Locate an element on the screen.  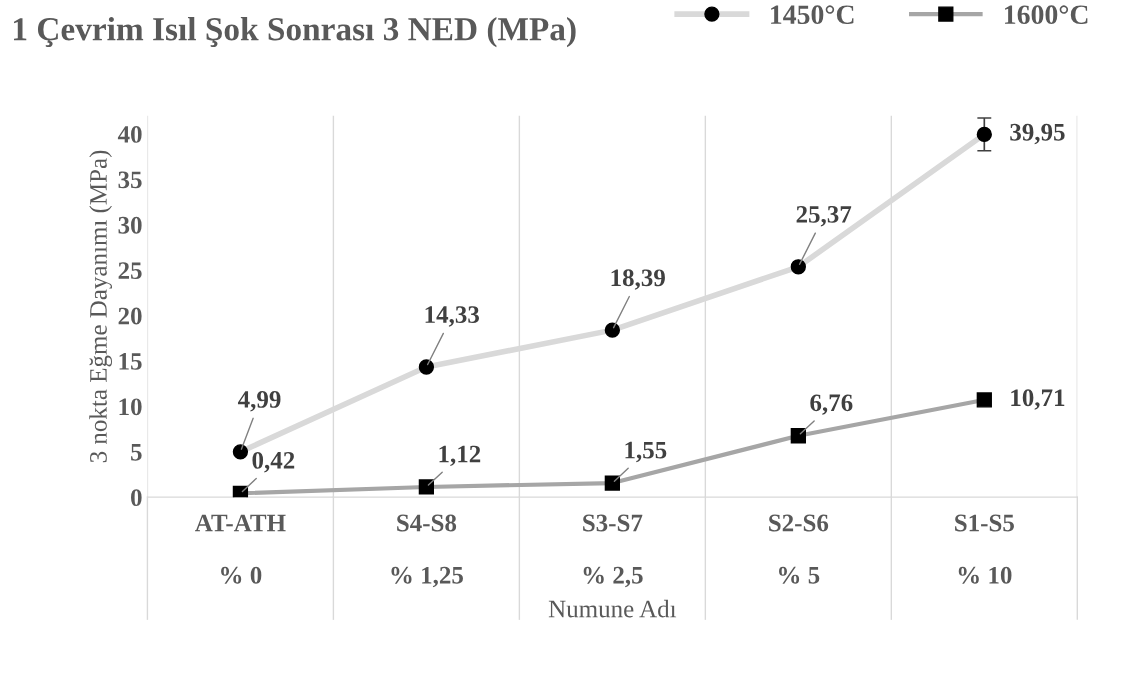
data-label: 6,76 is located at coordinates (831, 404).